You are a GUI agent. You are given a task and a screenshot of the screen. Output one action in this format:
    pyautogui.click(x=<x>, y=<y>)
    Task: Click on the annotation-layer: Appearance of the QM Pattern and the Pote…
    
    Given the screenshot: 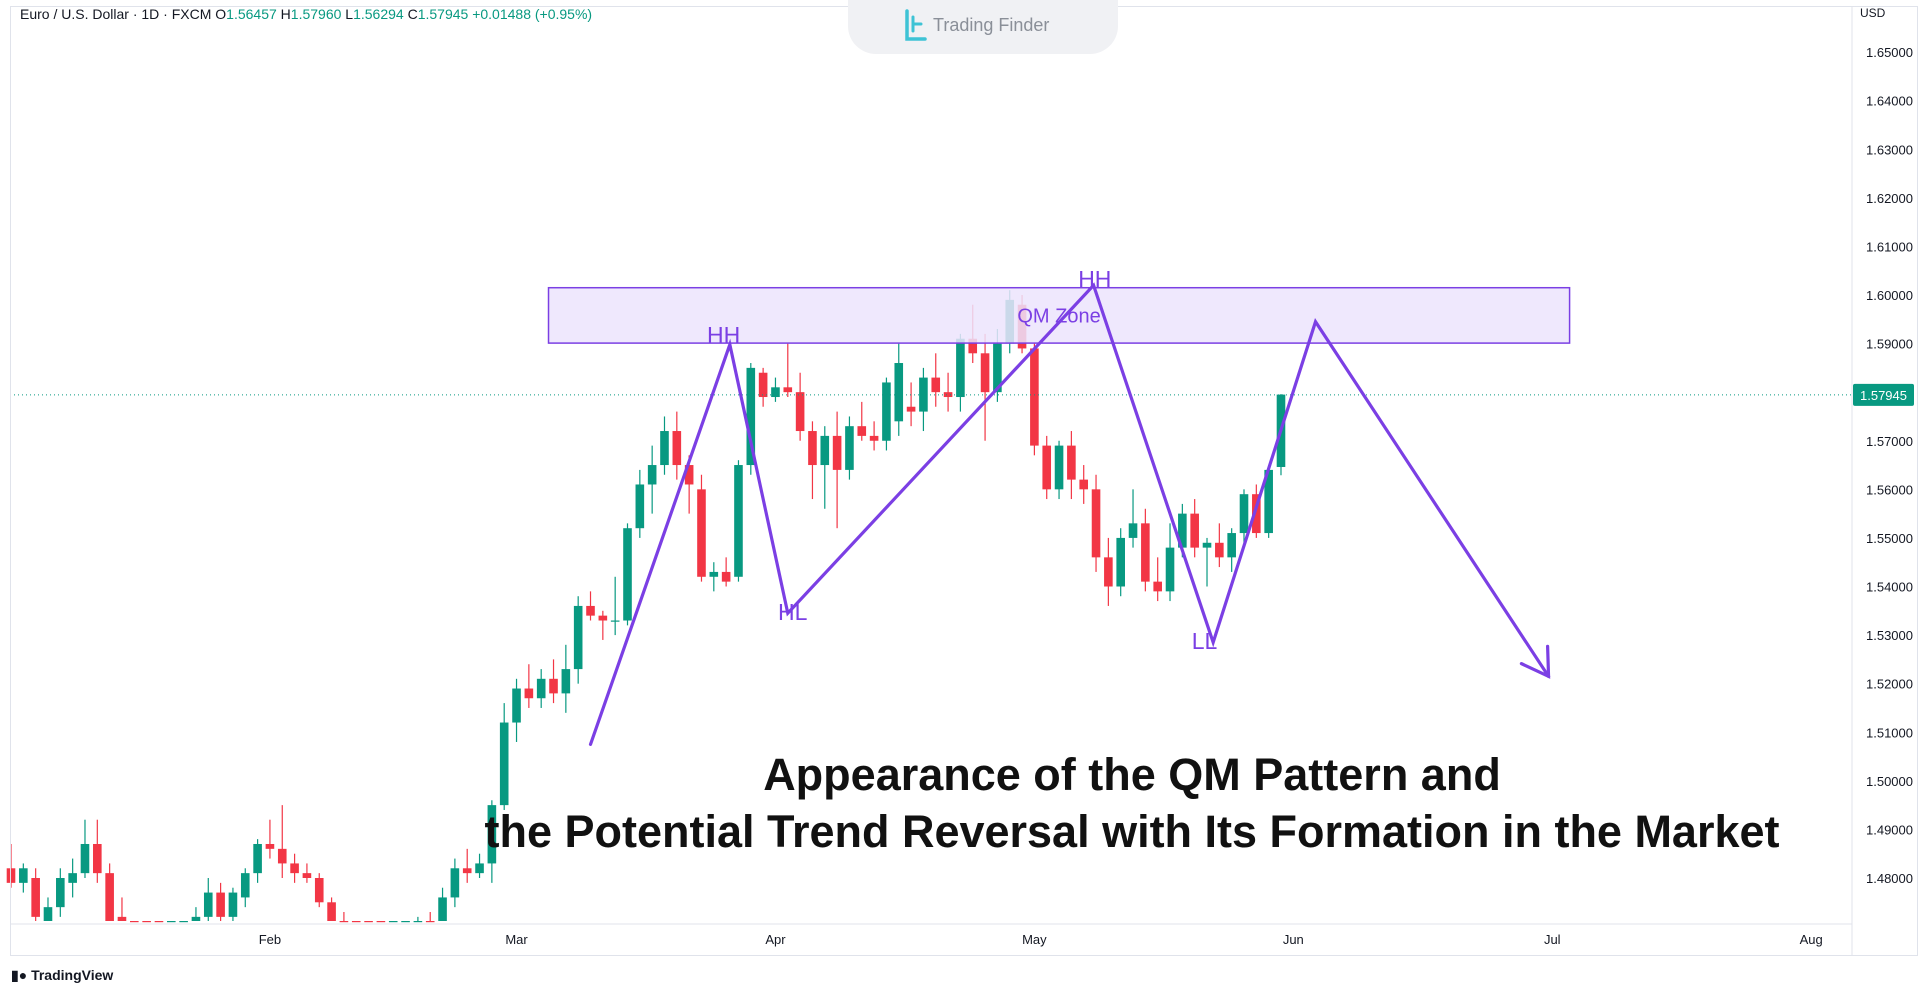 What is the action you would take?
    pyautogui.click(x=1132, y=803)
    